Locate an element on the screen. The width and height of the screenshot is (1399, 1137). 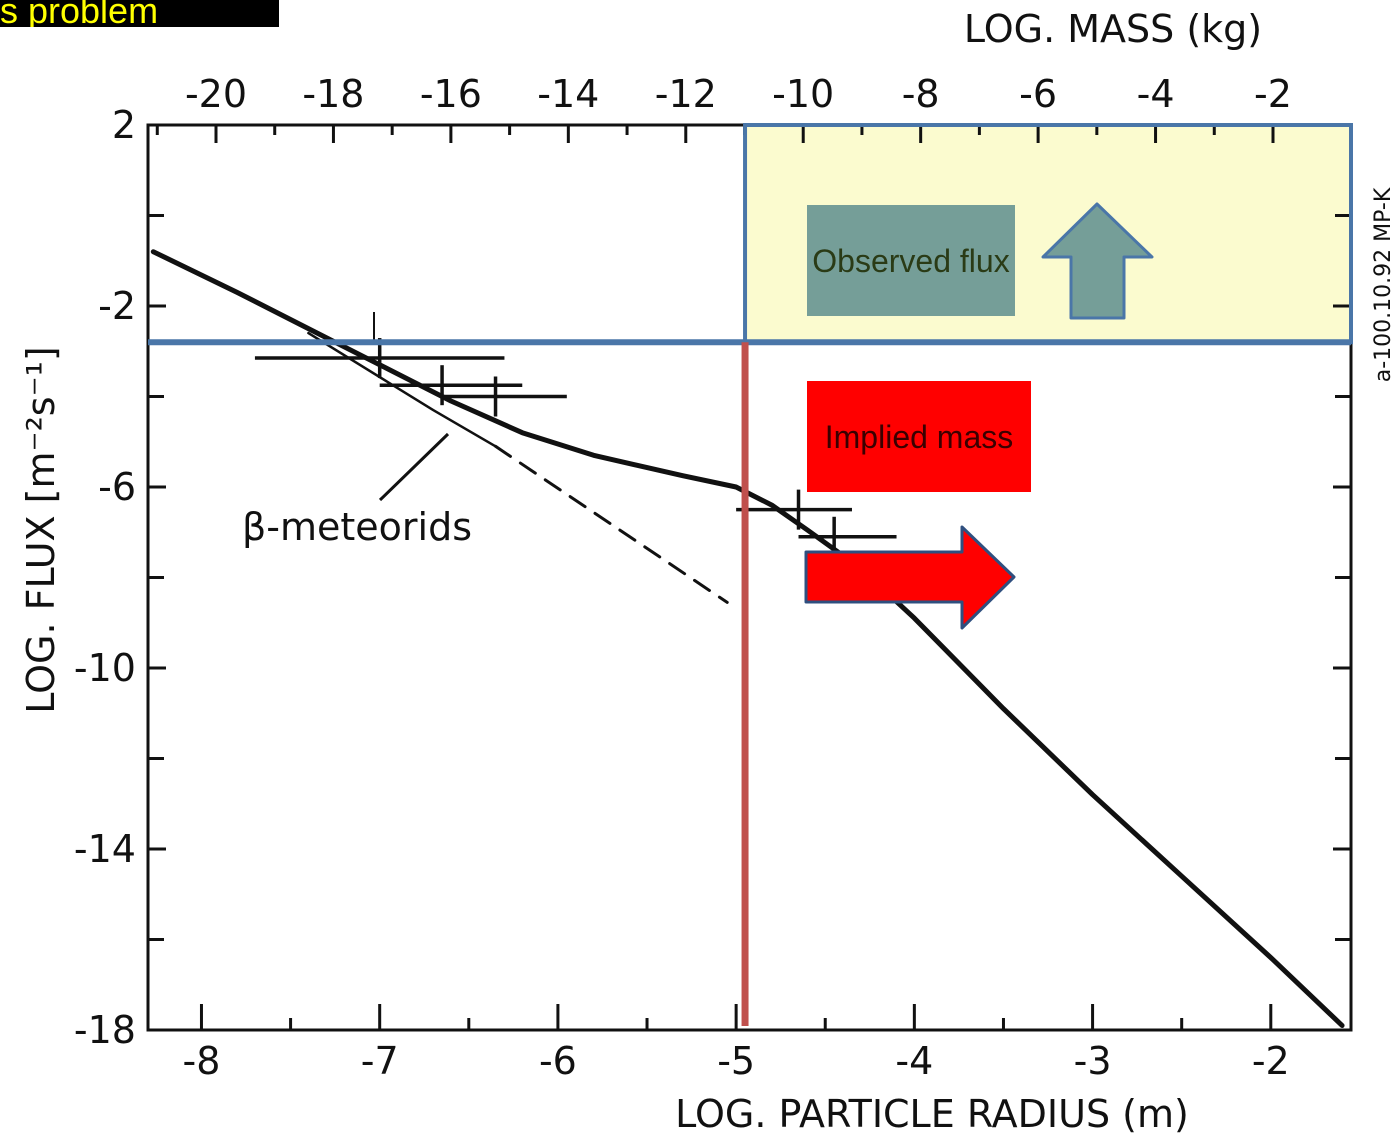
y-tick-label: 2 is located at coordinates (124, 125).